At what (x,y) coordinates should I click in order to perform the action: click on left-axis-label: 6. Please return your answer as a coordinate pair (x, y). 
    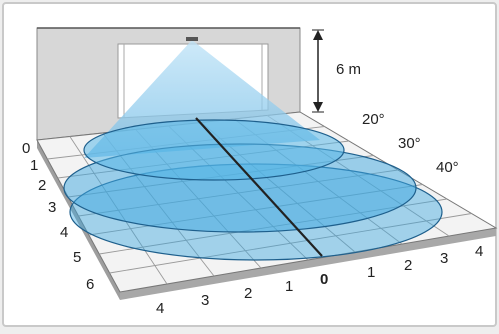
    Looking at the image, I should click on (90, 284).